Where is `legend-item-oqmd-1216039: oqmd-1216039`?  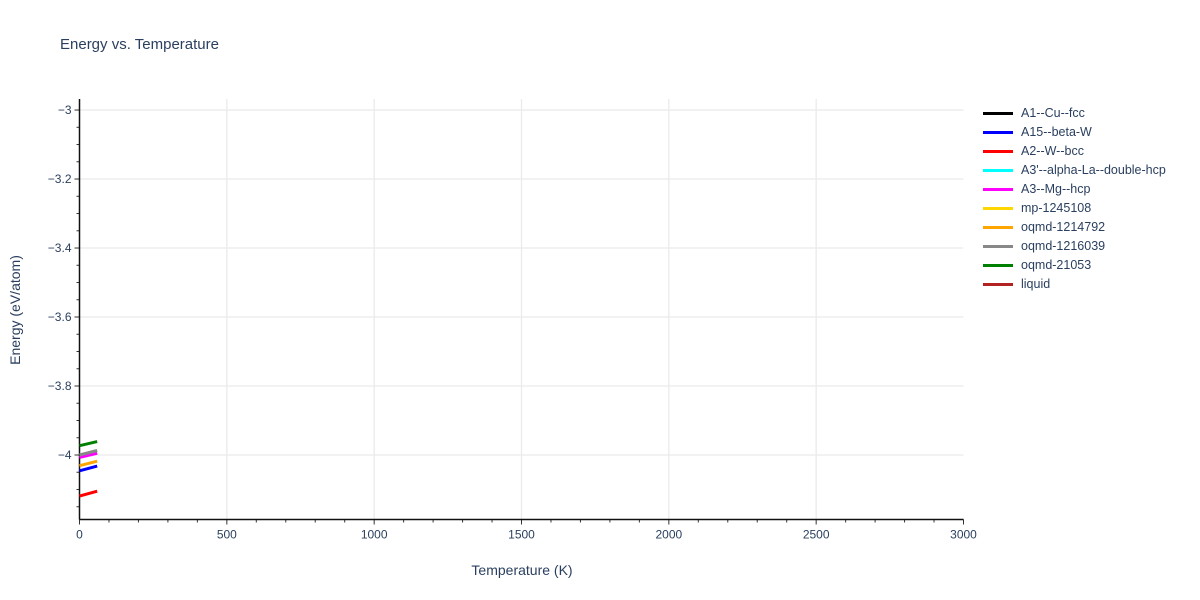 legend-item-oqmd-1216039: oqmd-1216039 is located at coordinates (1074, 246).